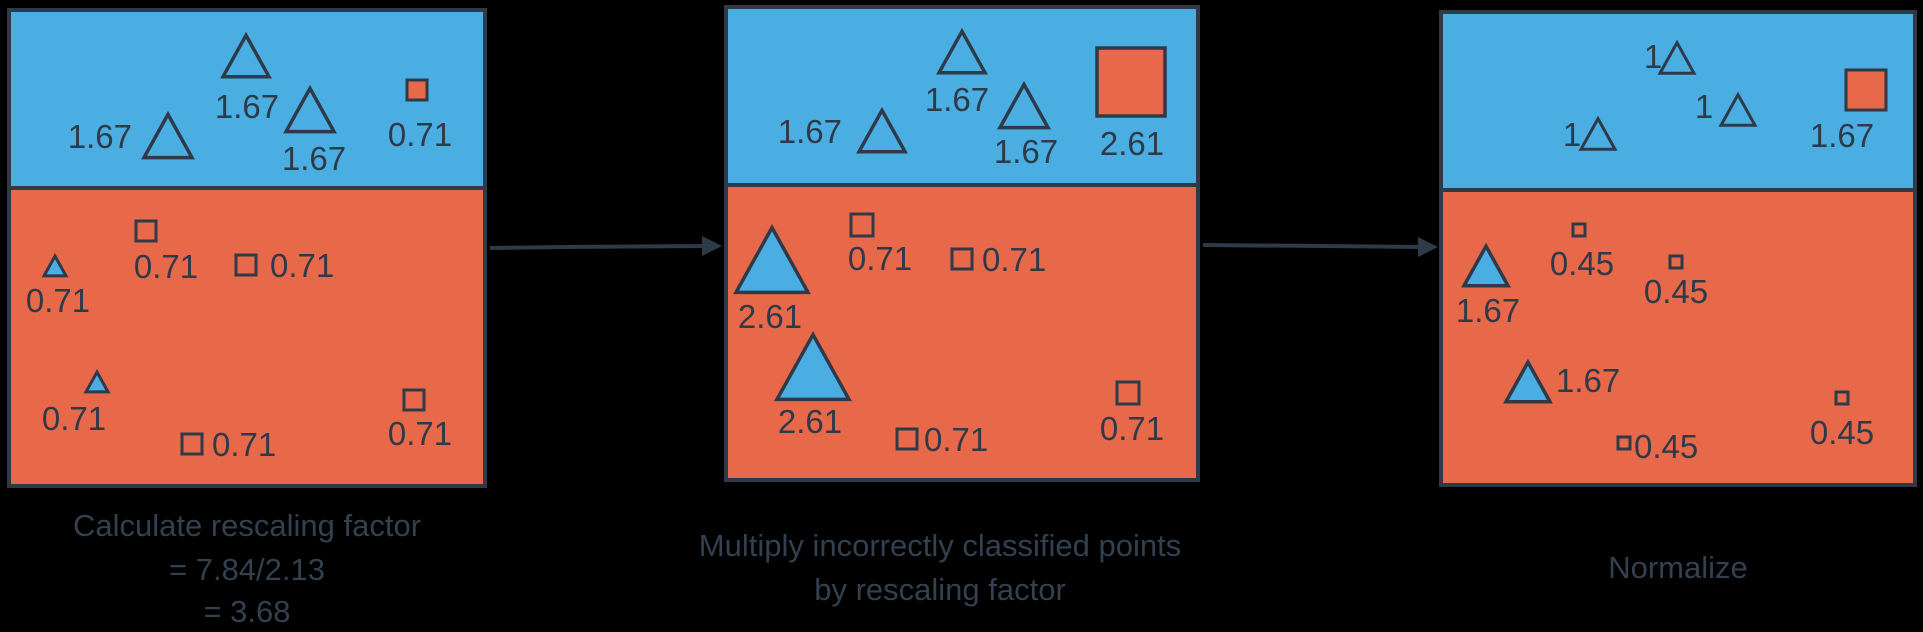  I want to click on panel-2-point-9-square-icon, so click(907, 439).